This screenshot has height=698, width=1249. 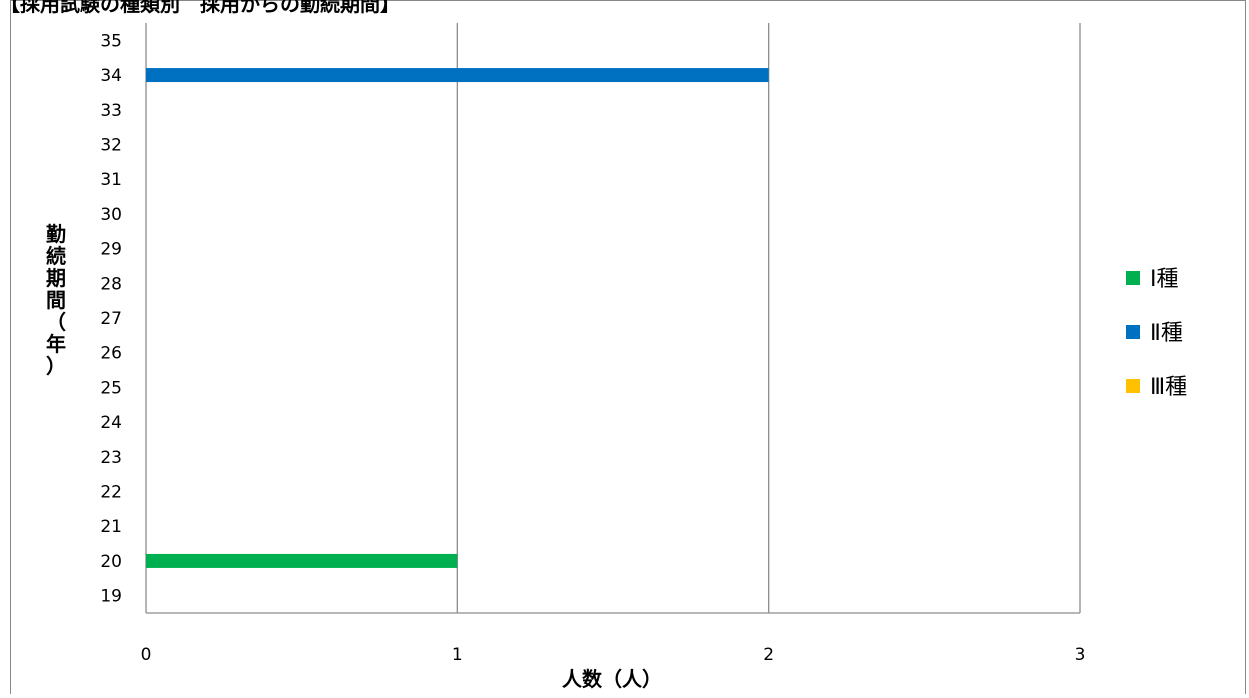 What do you see at coordinates (200, 8) in the screenshot?
I see `chart-title: 【採用試験の種類別 採用からの勤続期間】` at bounding box center [200, 8].